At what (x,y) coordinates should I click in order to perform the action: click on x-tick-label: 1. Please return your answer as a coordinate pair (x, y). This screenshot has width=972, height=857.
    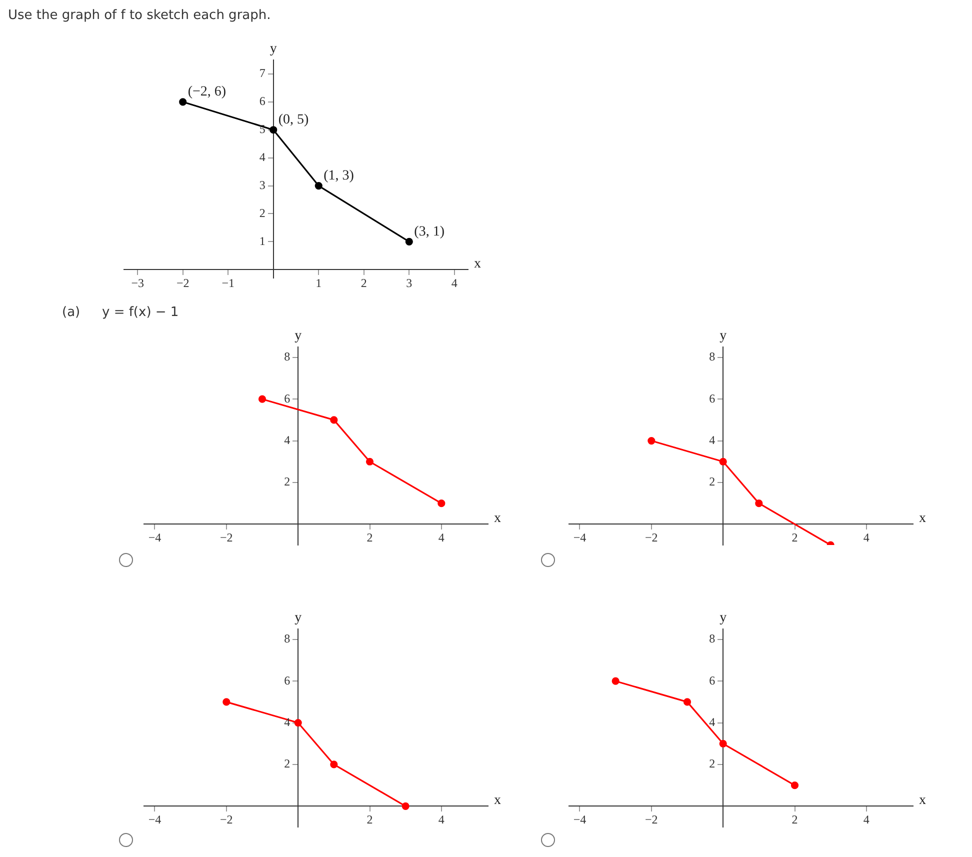
    Looking at the image, I should click on (319, 283).